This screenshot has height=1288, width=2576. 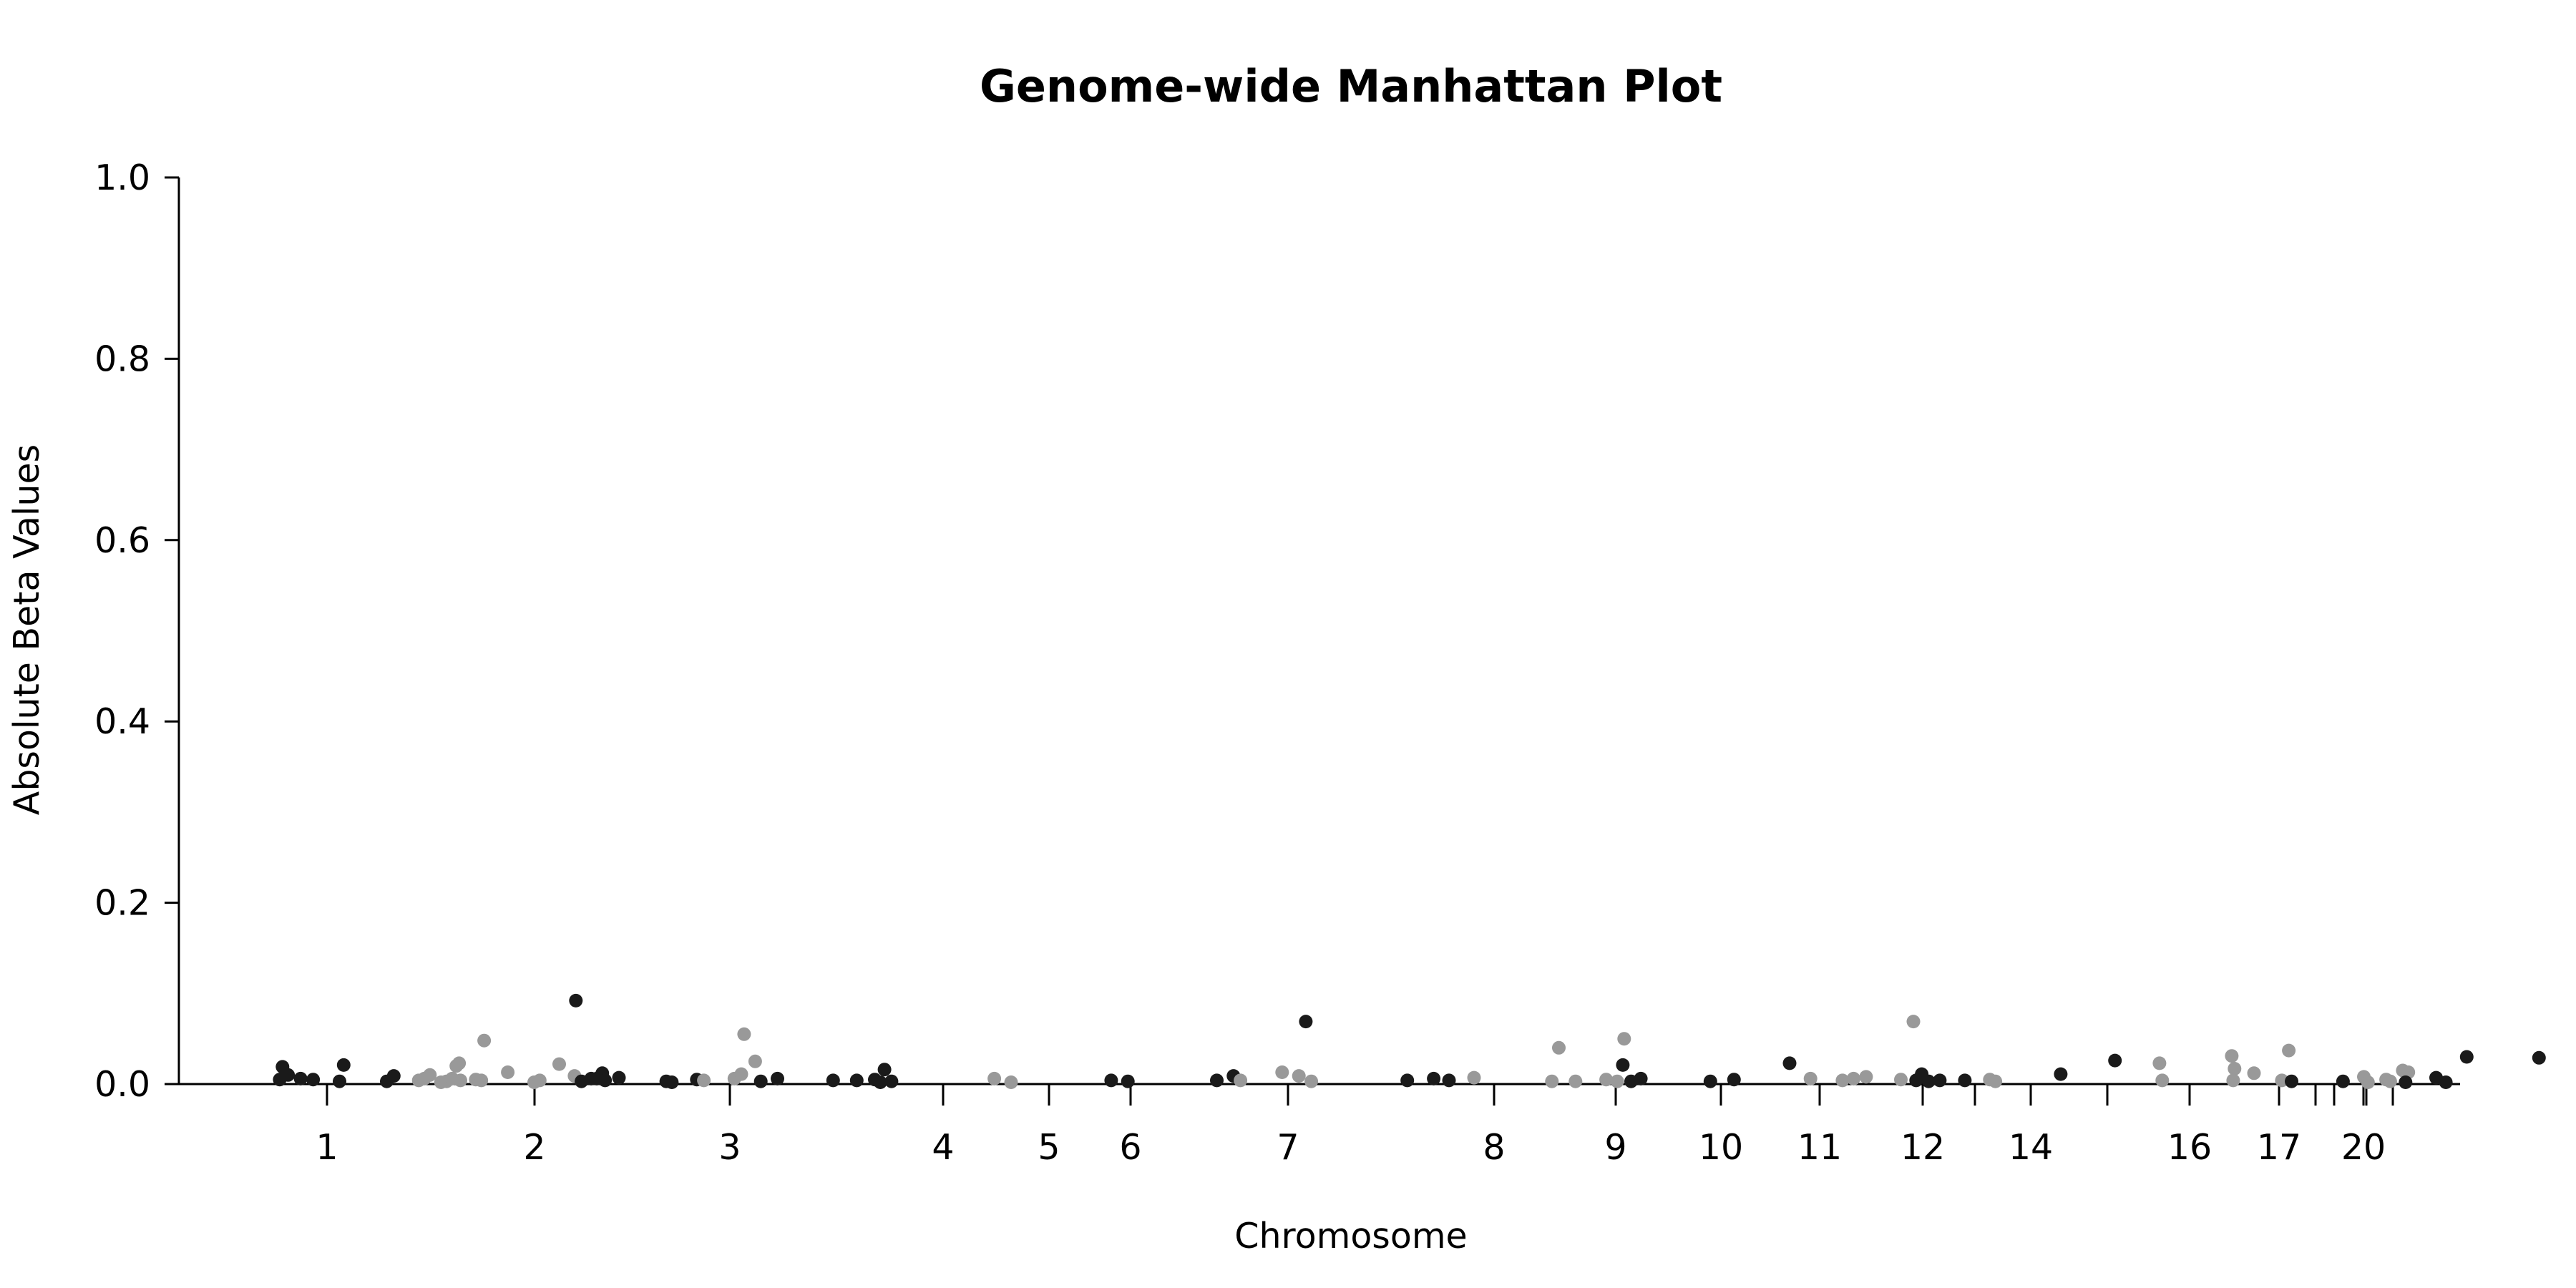 What do you see at coordinates (2363, 1147) in the screenshot?
I see `x-tick-label-chr20: 20` at bounding box center [2363, 1147].